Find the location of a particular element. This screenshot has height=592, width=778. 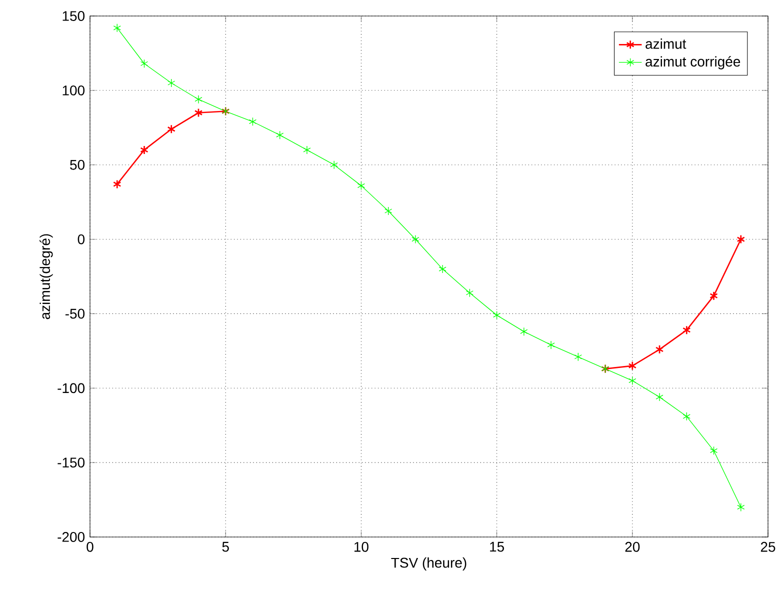

x-tick-label: 20 is located at coordinates (632, 547).